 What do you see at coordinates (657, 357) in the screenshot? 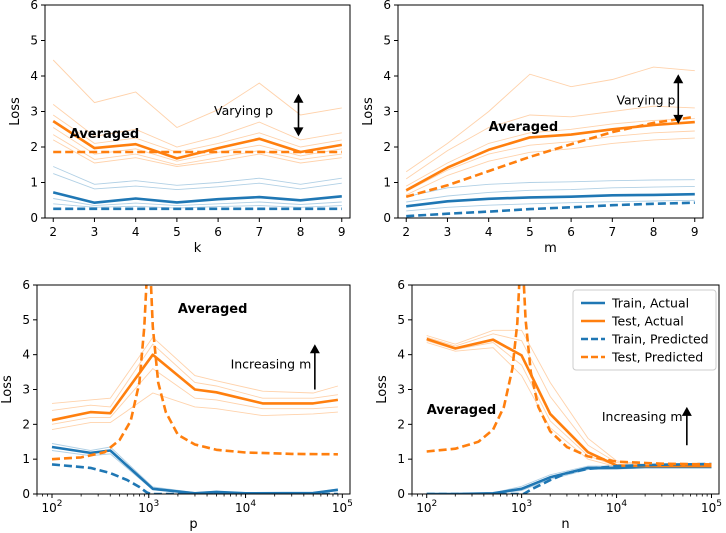
I see `legend-label: Test, Predicted` at bounding box center [657, 357].